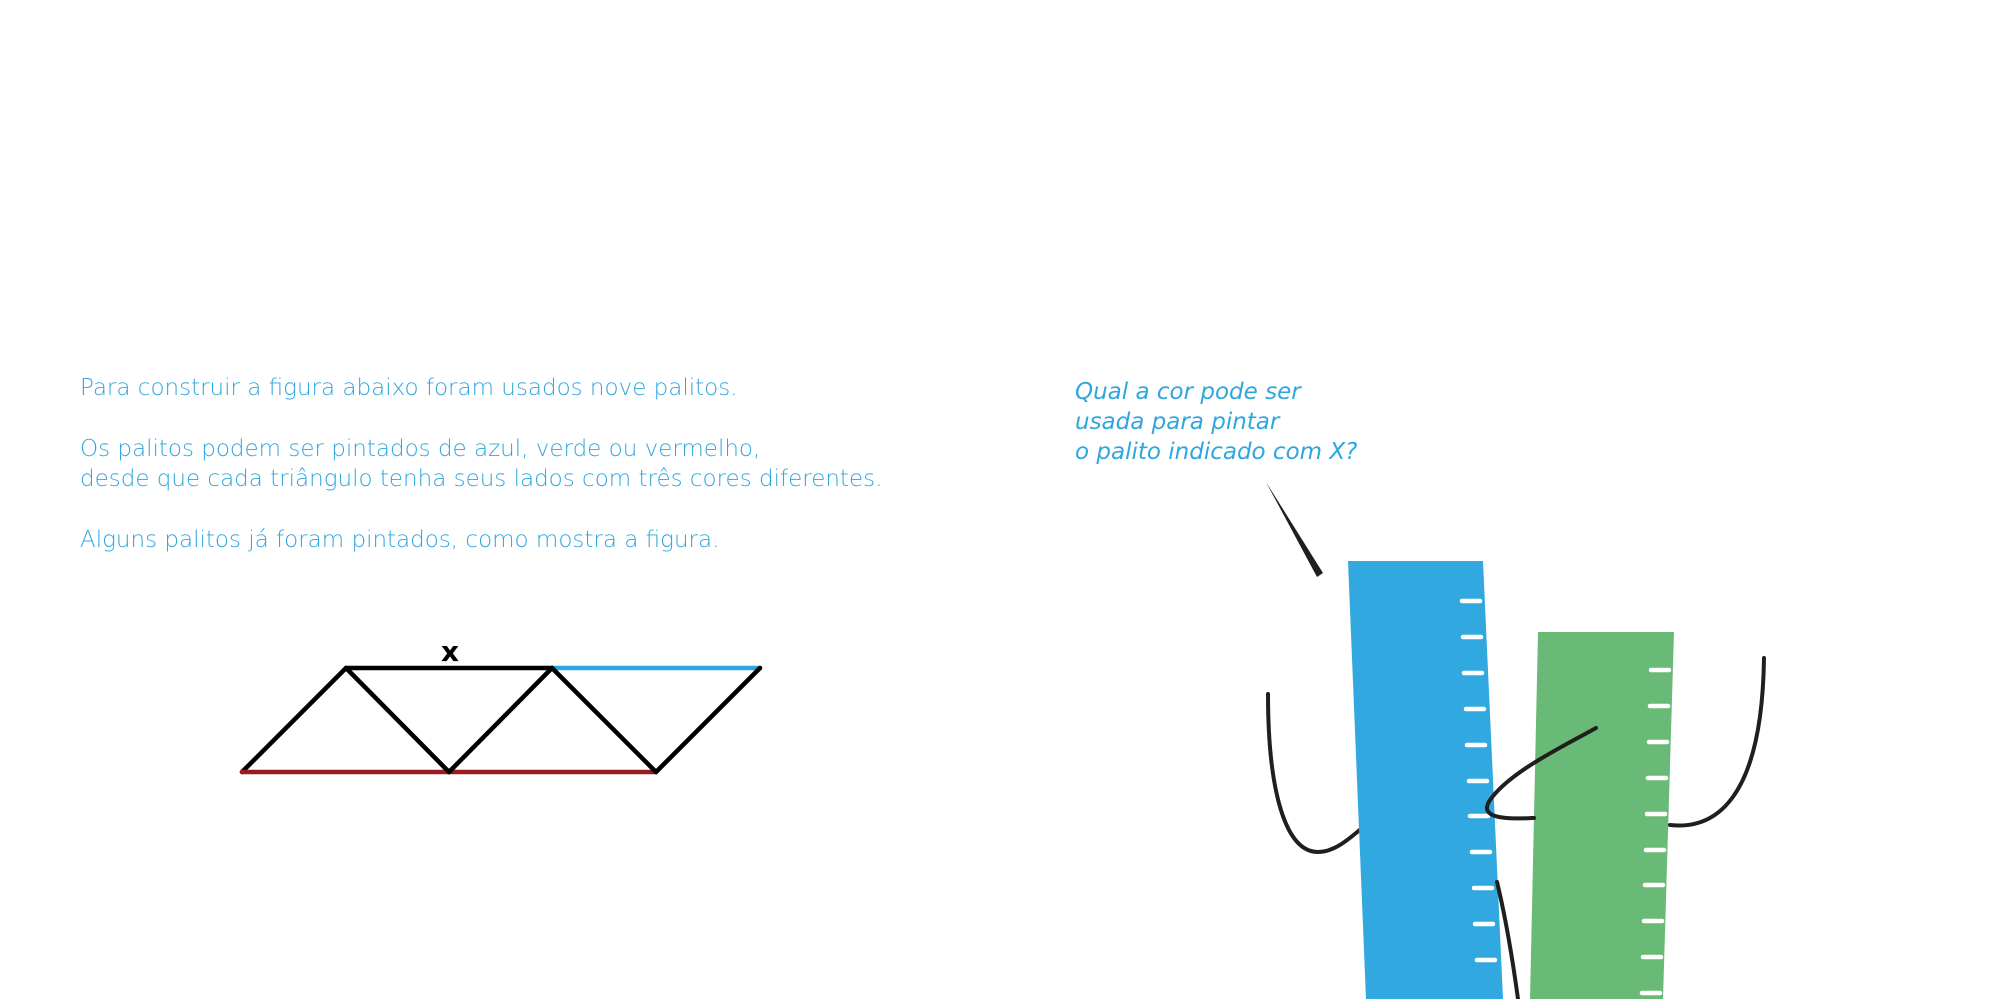 This screenshot has height=999, width=2000. What do you see at coordinates (1717, 742) in the screenshot?
I see `green-ruler-right-arm` at bounding box center [1717, 742].